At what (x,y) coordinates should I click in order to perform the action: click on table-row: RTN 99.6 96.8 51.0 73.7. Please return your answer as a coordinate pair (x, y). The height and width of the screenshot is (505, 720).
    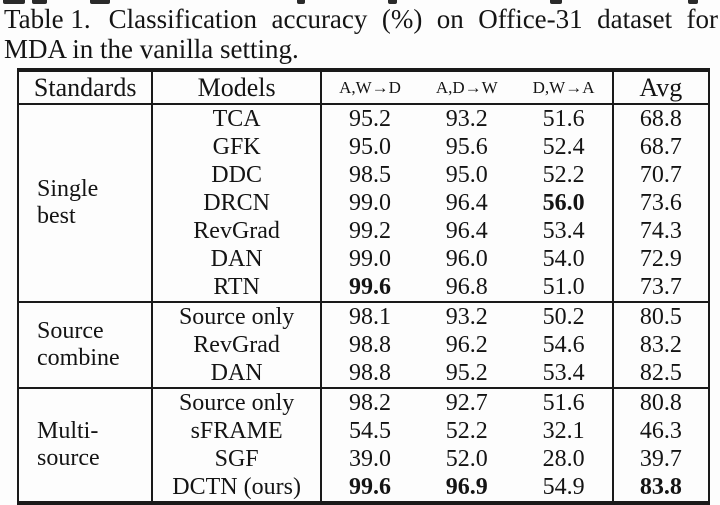
    Looking at the image, I should click on (363, 287).